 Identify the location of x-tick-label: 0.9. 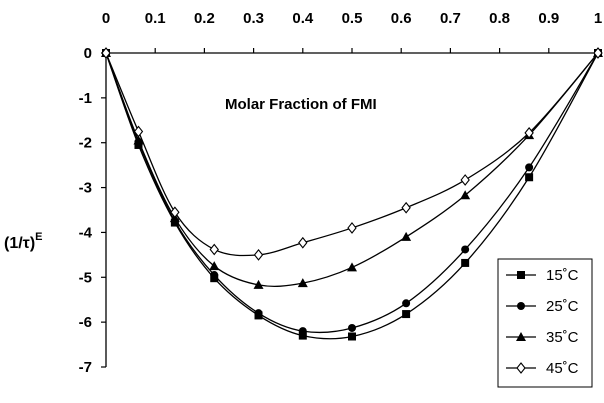
(548, 18).